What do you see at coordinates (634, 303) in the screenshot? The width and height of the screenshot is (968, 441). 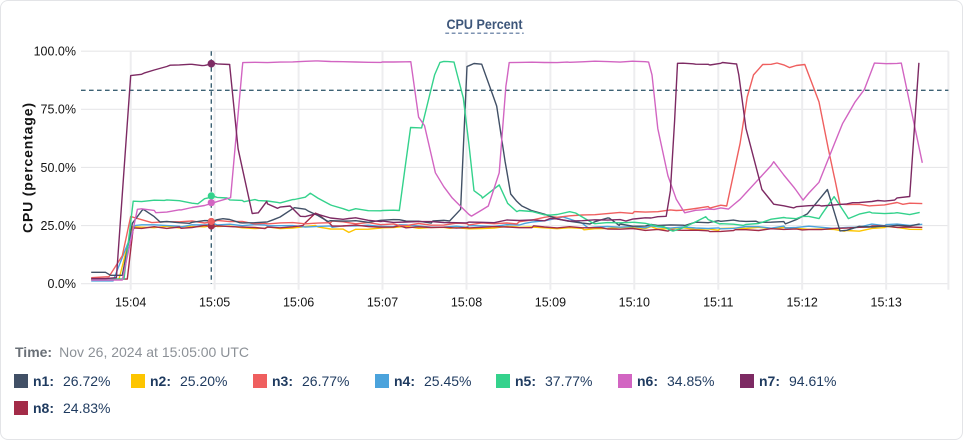 I see `svg-text: 15:10` at bounding box center [634, 303].